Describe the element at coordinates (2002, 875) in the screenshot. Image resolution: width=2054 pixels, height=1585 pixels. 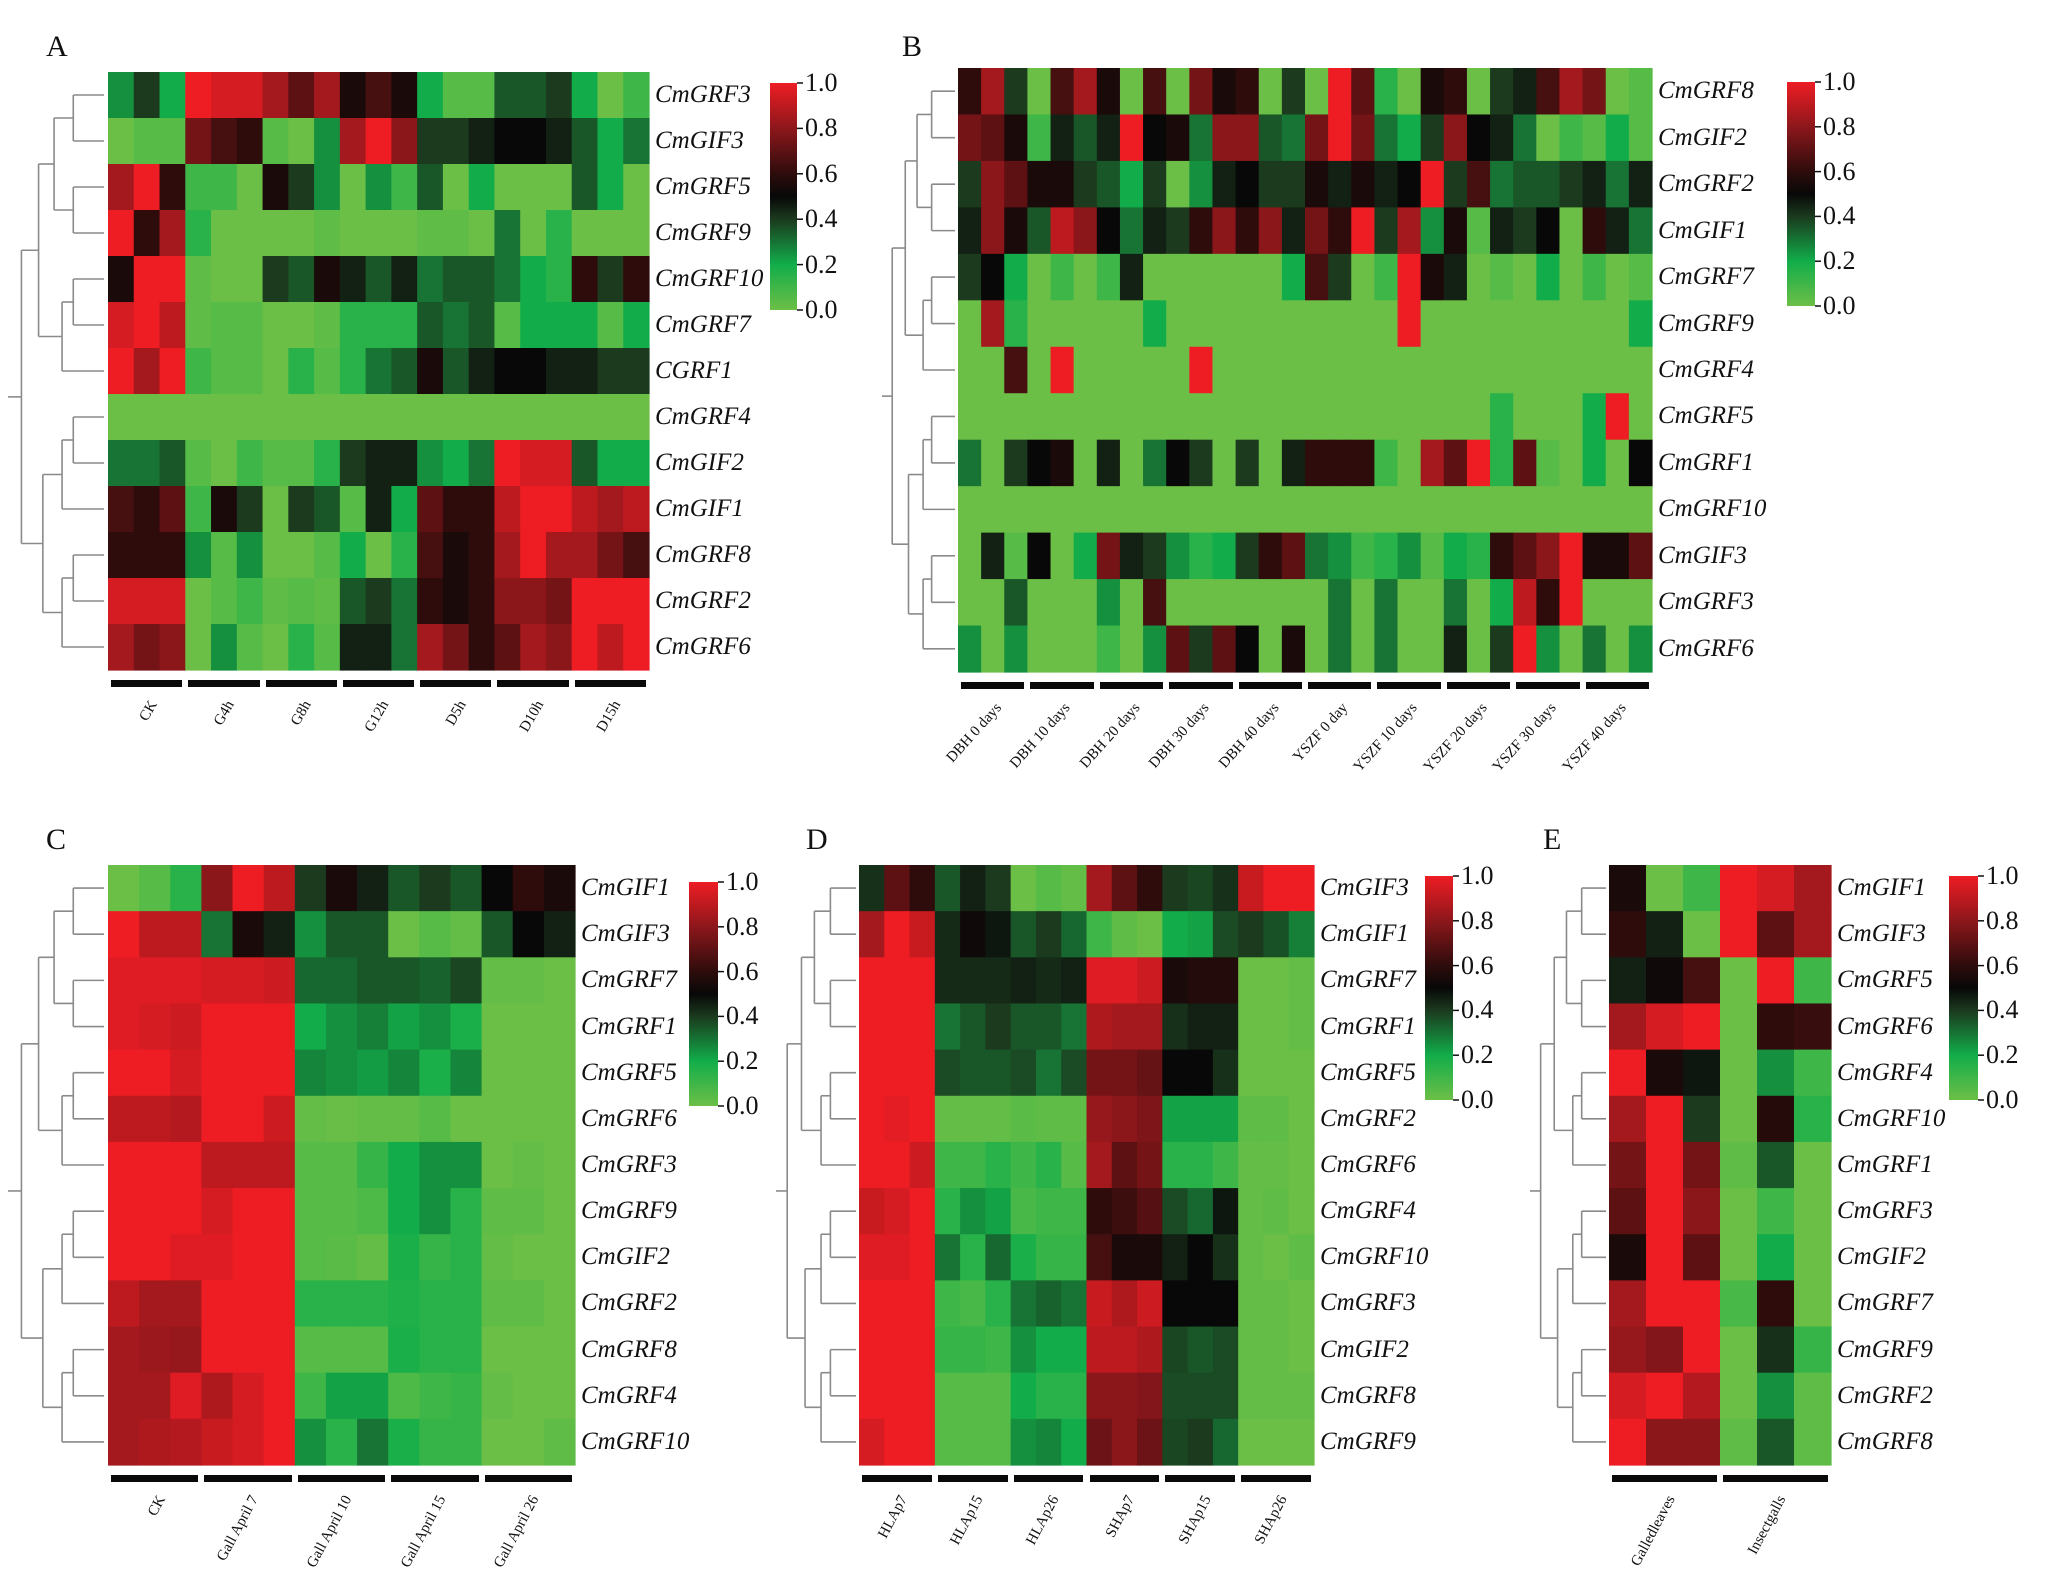
I see `color-scale-tick-label: 1.0` at that location.